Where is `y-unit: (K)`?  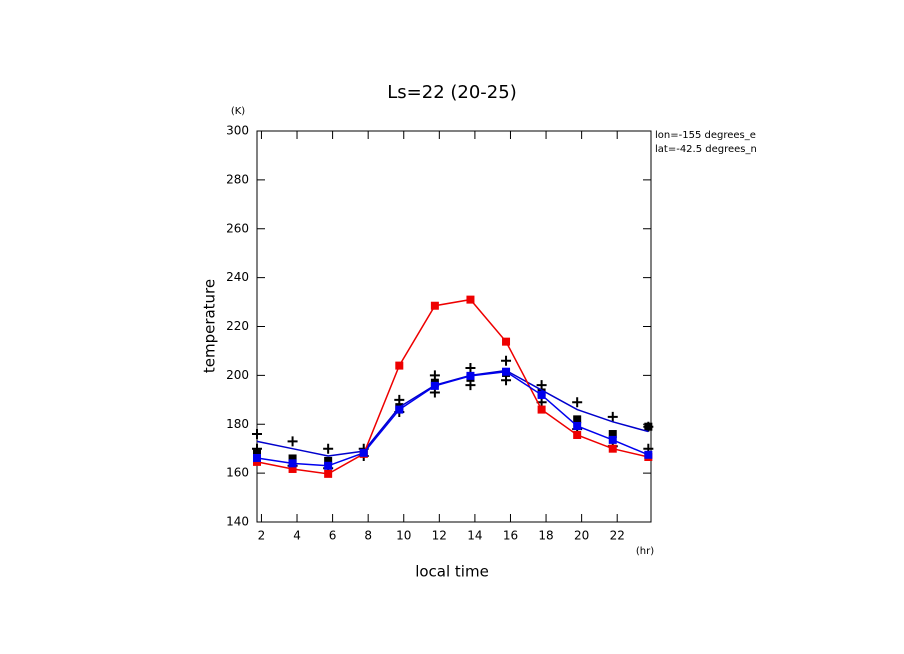
y-unit: (K) is located at coordinates (238, 111).